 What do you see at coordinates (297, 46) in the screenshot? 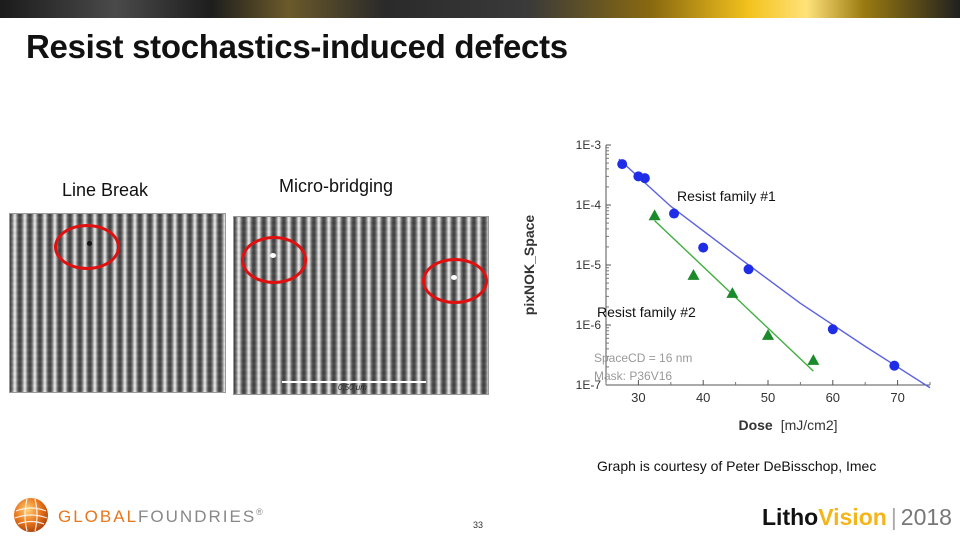
I see `slide-title: Resist stochastics-induced defects` at bounding box center [297, 46].